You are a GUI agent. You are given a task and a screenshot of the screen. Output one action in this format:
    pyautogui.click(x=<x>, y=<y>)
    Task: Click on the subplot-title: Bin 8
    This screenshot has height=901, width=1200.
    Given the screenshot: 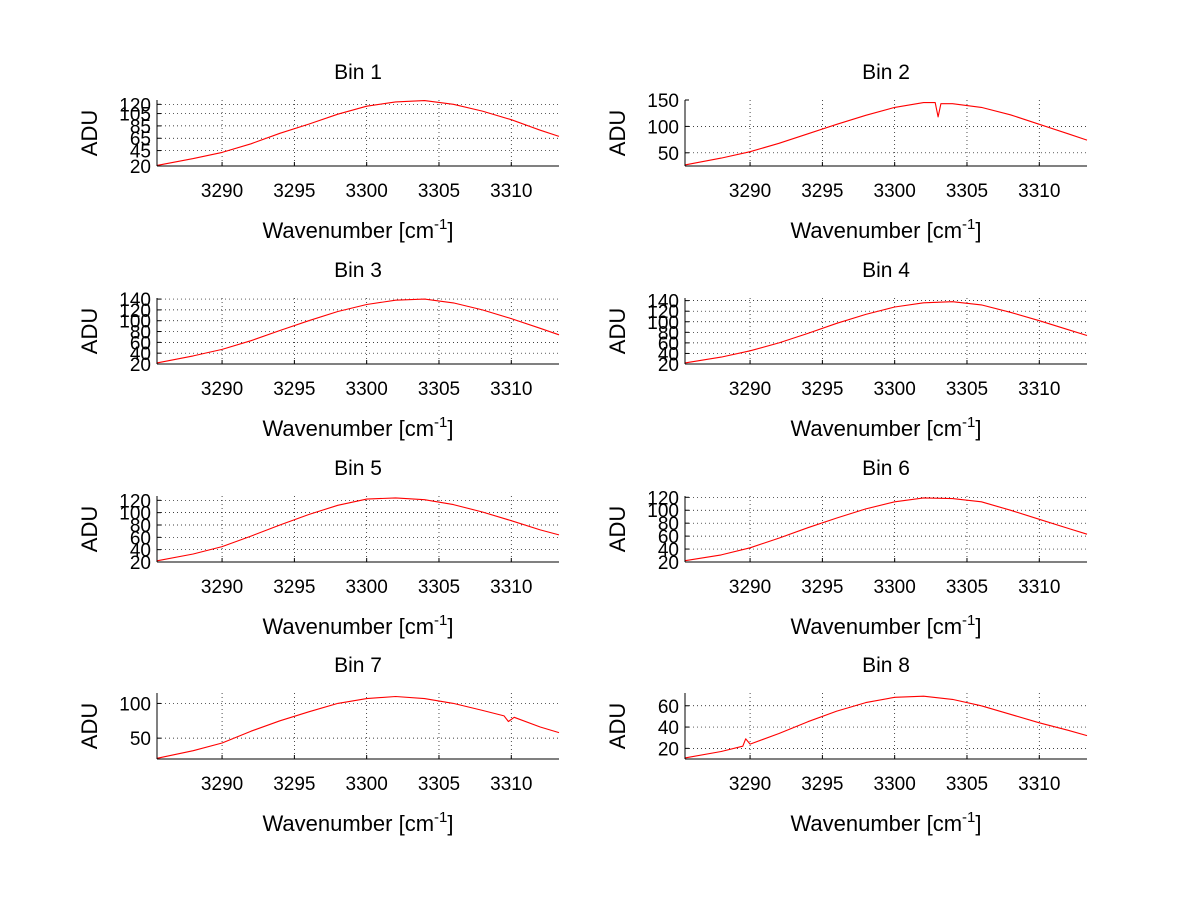 What is the action you would take?
    pyautogui.click(x=886, y=665)
    